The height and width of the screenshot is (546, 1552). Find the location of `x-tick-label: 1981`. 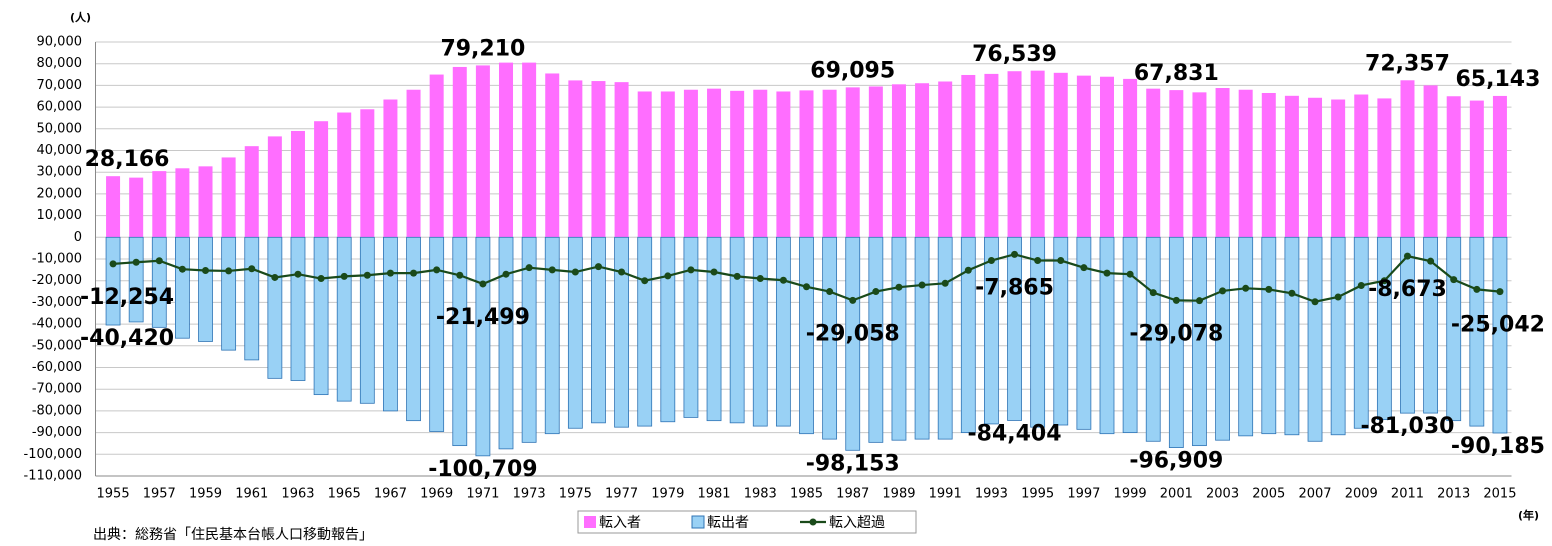

x-tick-label: 1981 is located at coordinates (713, 494).